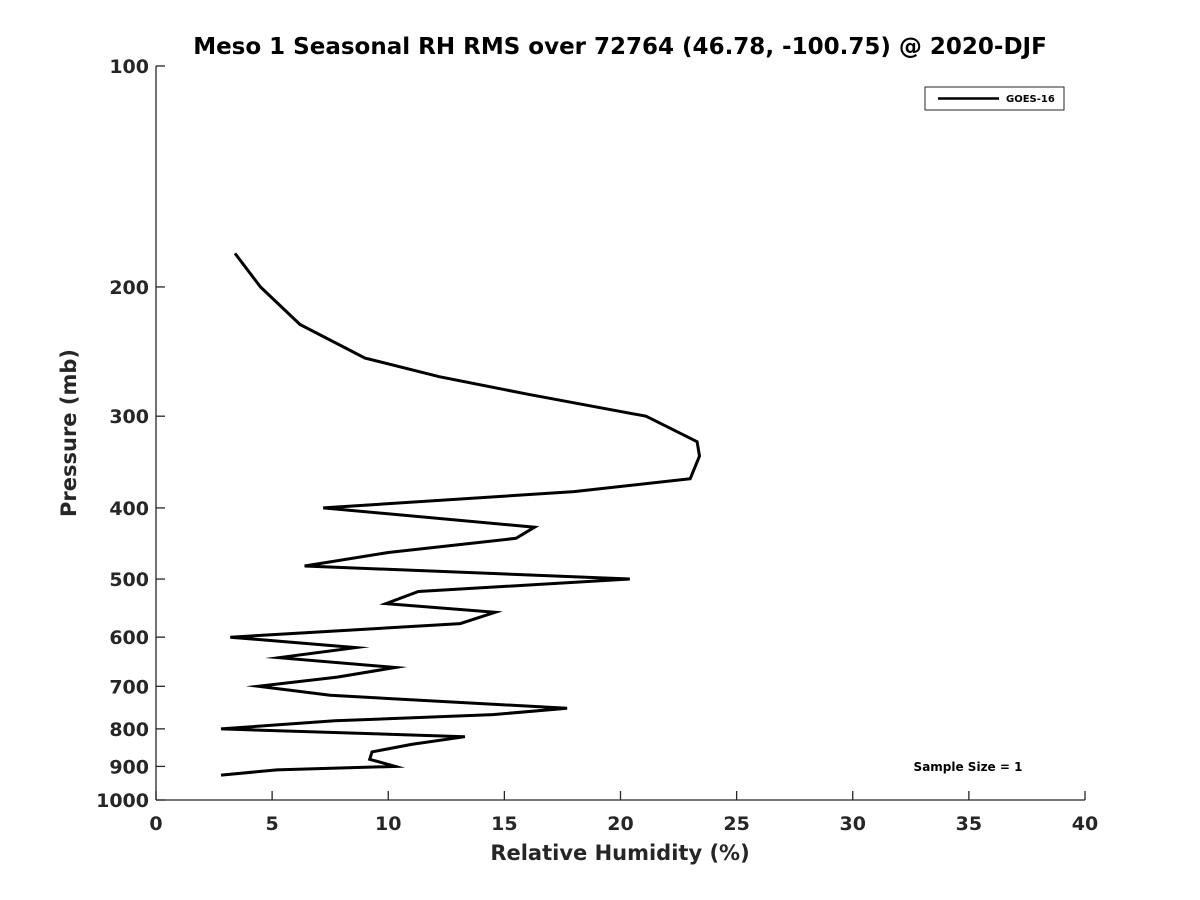 This screenshot has width=1200, height=900. I want to click on x-tick-label: 5, so click(272, 824).